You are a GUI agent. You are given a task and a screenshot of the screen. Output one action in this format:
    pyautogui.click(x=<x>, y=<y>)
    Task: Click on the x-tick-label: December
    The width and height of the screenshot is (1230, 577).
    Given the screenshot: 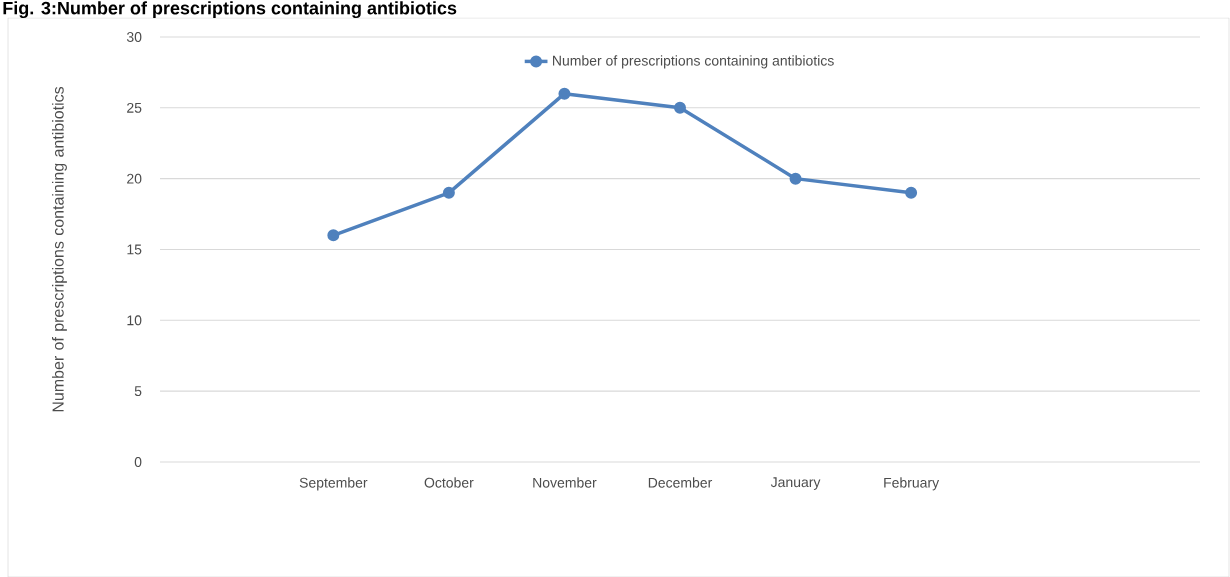 What is the action you would take?
    pyautogui.click(x=680, y=482)
    